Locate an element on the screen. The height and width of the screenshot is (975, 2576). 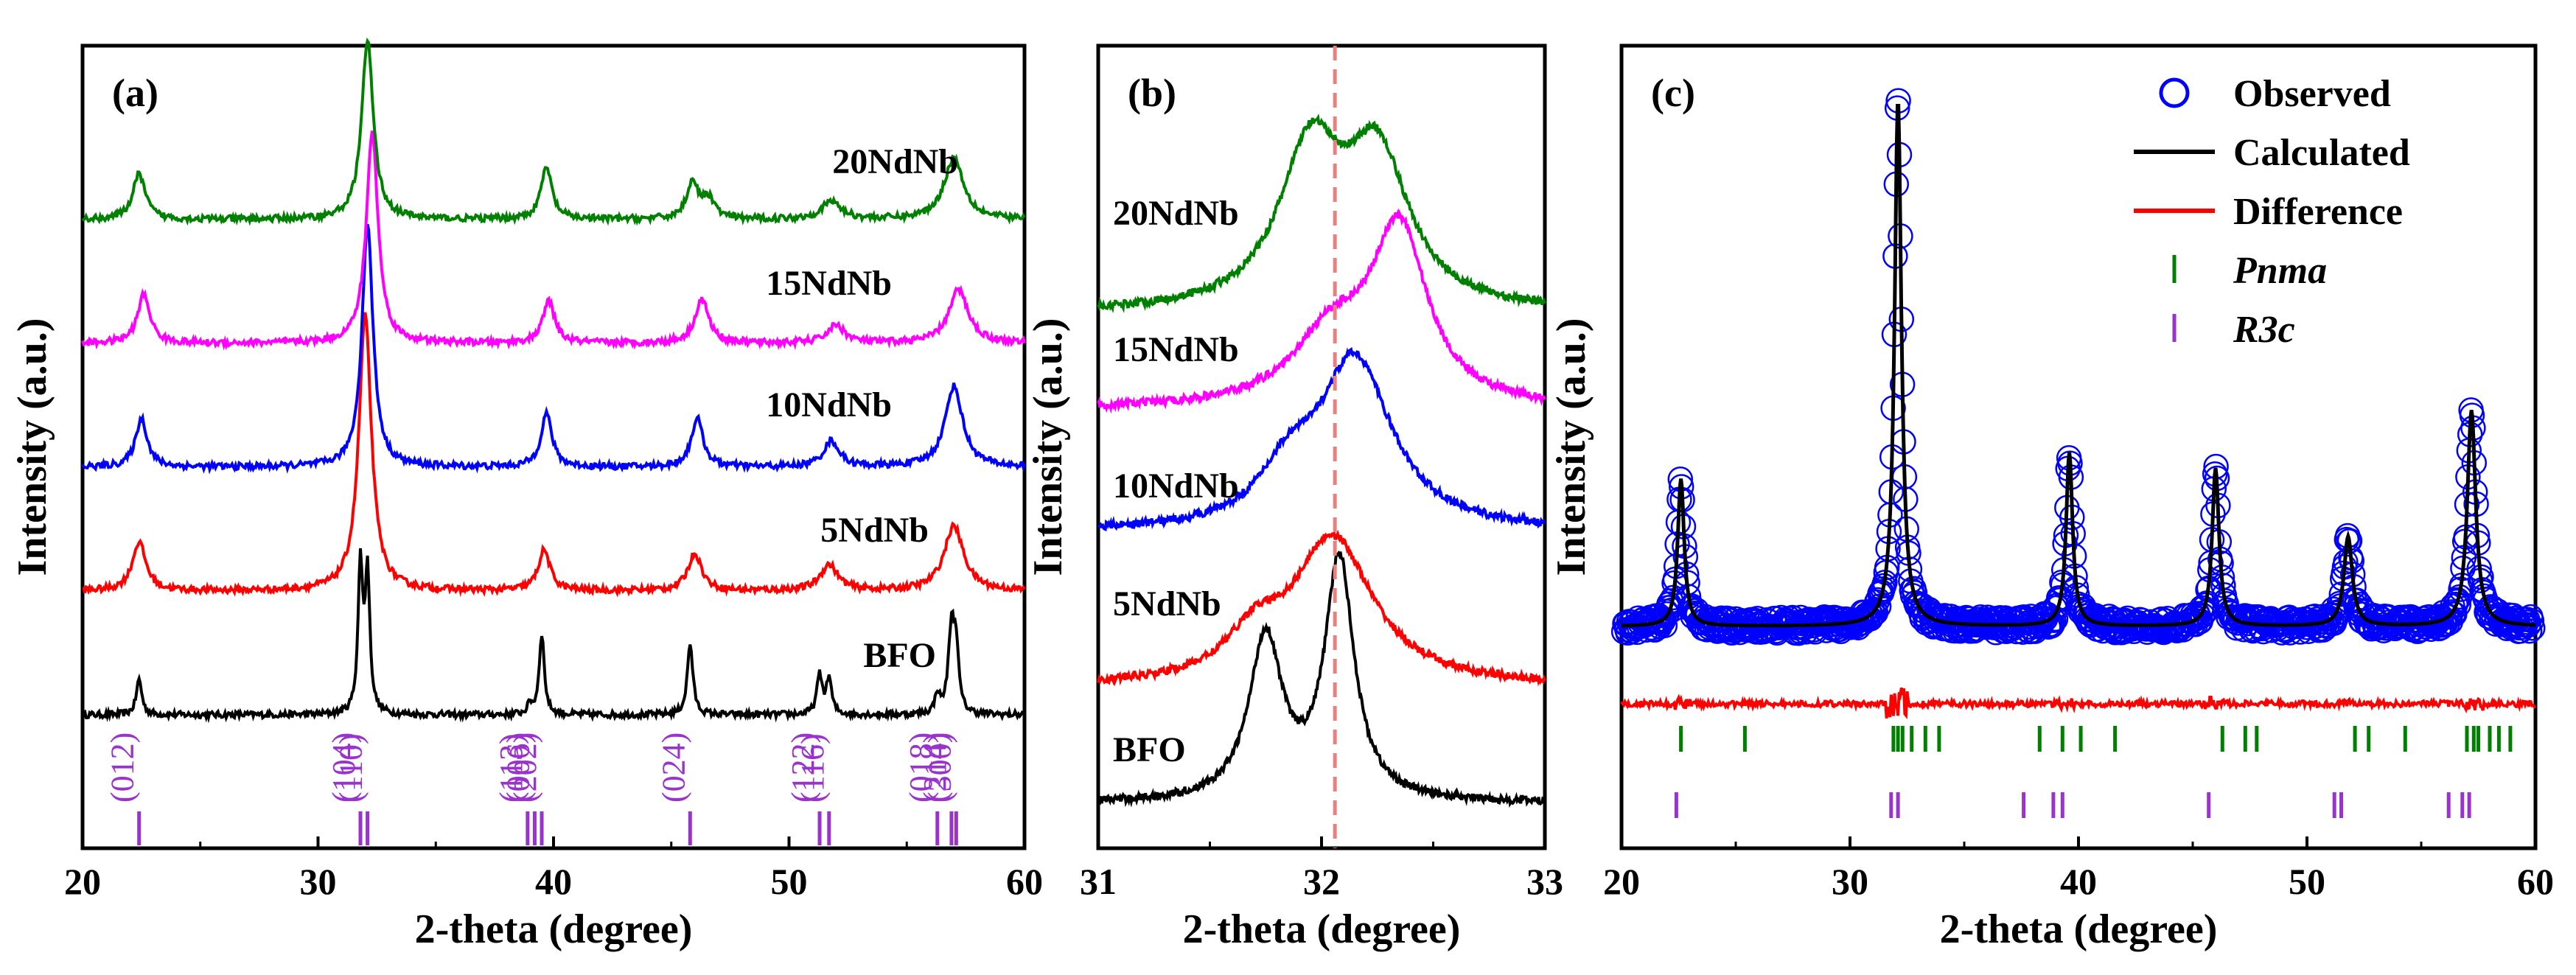
c-label: (c) is located at coordinates (1673, 93).